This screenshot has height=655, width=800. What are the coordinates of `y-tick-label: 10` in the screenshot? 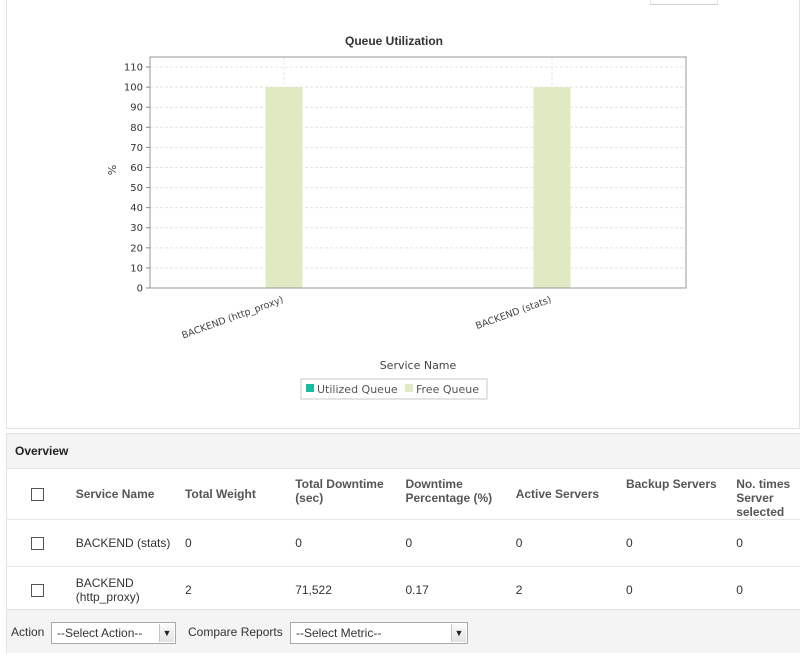 It's located at (136, 268).